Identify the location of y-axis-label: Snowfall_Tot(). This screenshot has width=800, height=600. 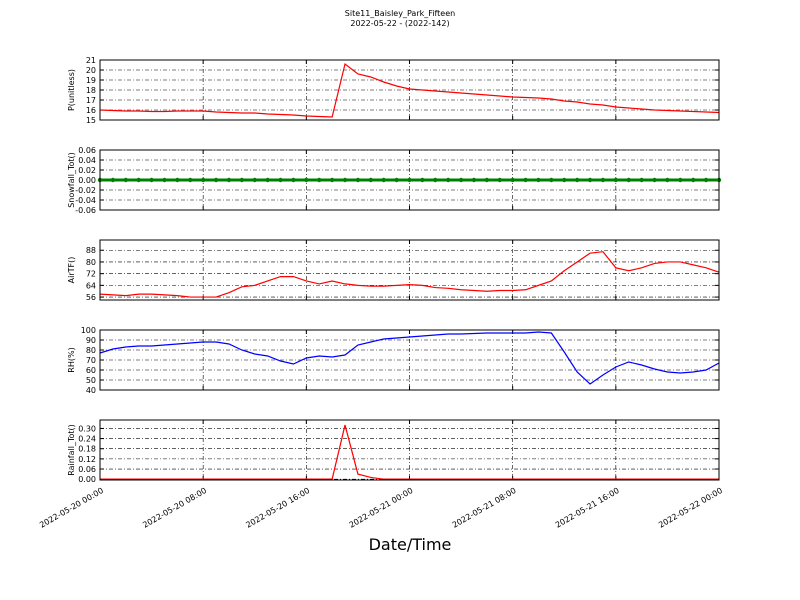
(71, 180).